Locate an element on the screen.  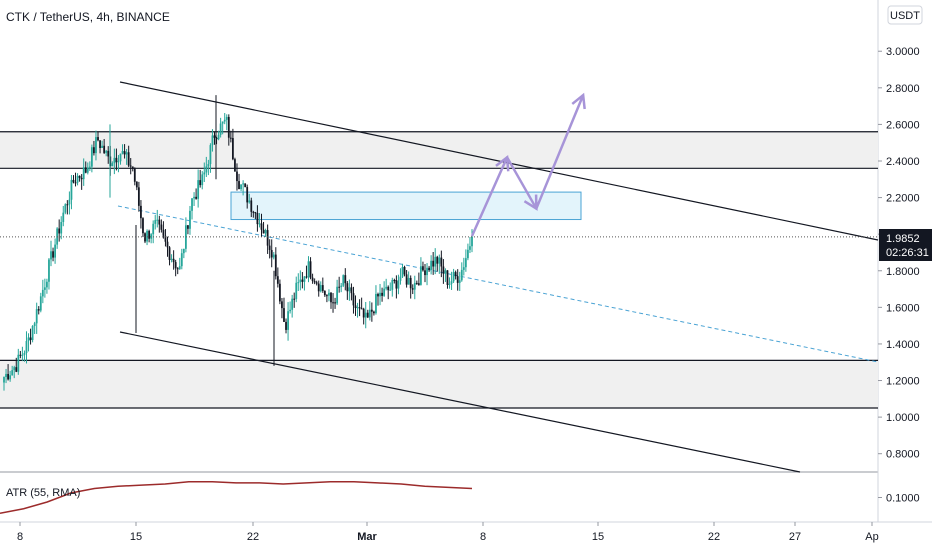
resistance-zone is located at coordinates (439, 150).